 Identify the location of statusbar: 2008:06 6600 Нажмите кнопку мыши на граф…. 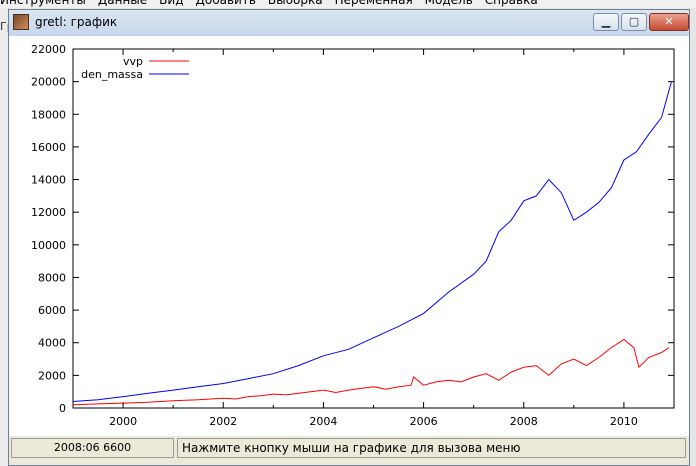
(349, 450).